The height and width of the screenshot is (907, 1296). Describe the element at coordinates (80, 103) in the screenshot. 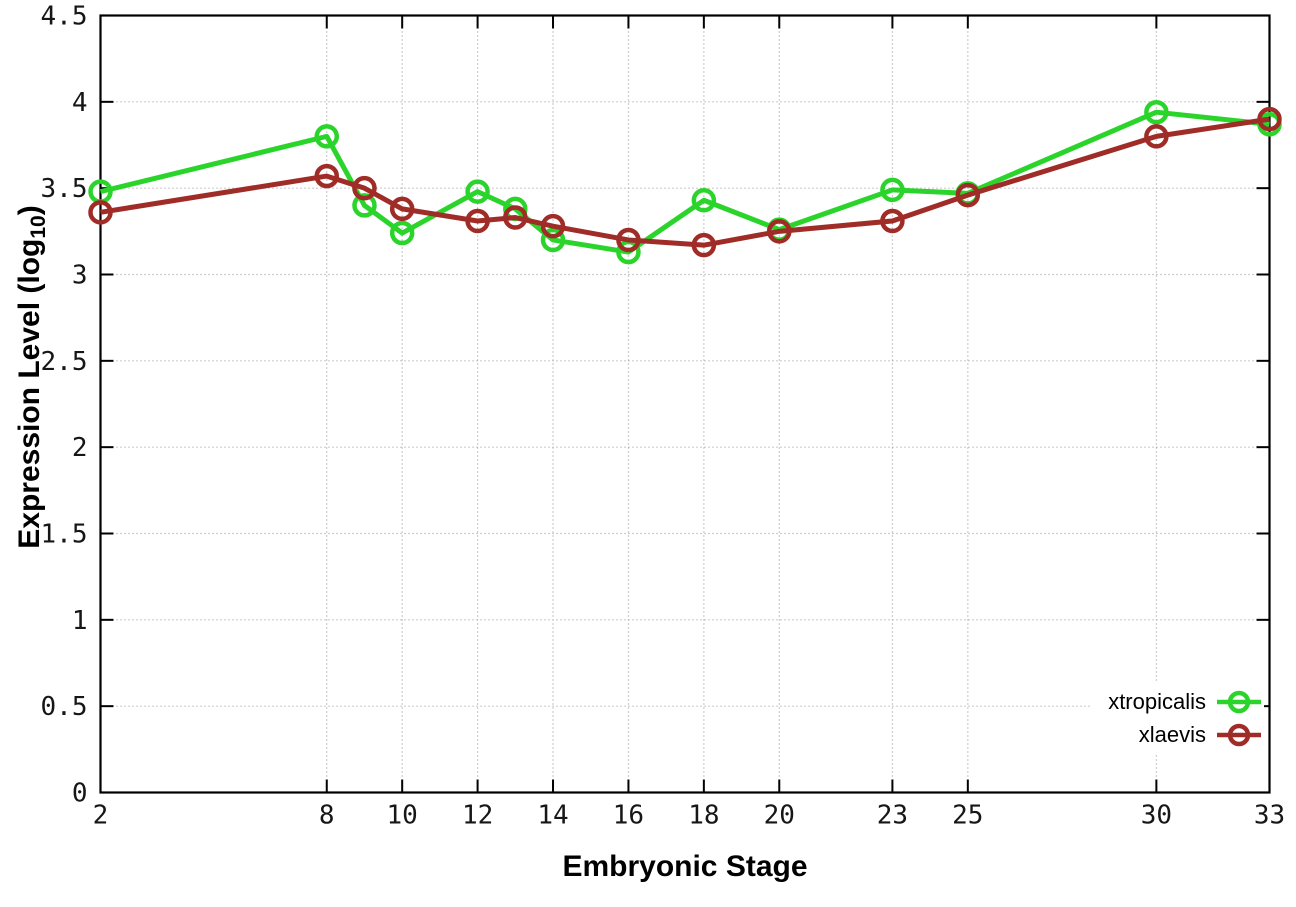

I see `y-tick-label: 4` at that location.